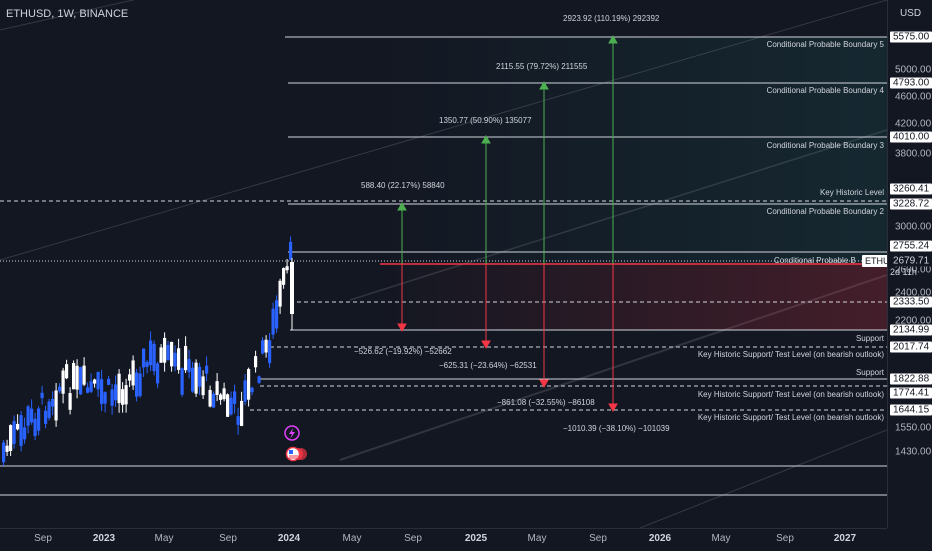  What do you see at coordinates (507, 149) in the screenshot?
I see `measure-arrows-up` at bounding box center [507, 149].